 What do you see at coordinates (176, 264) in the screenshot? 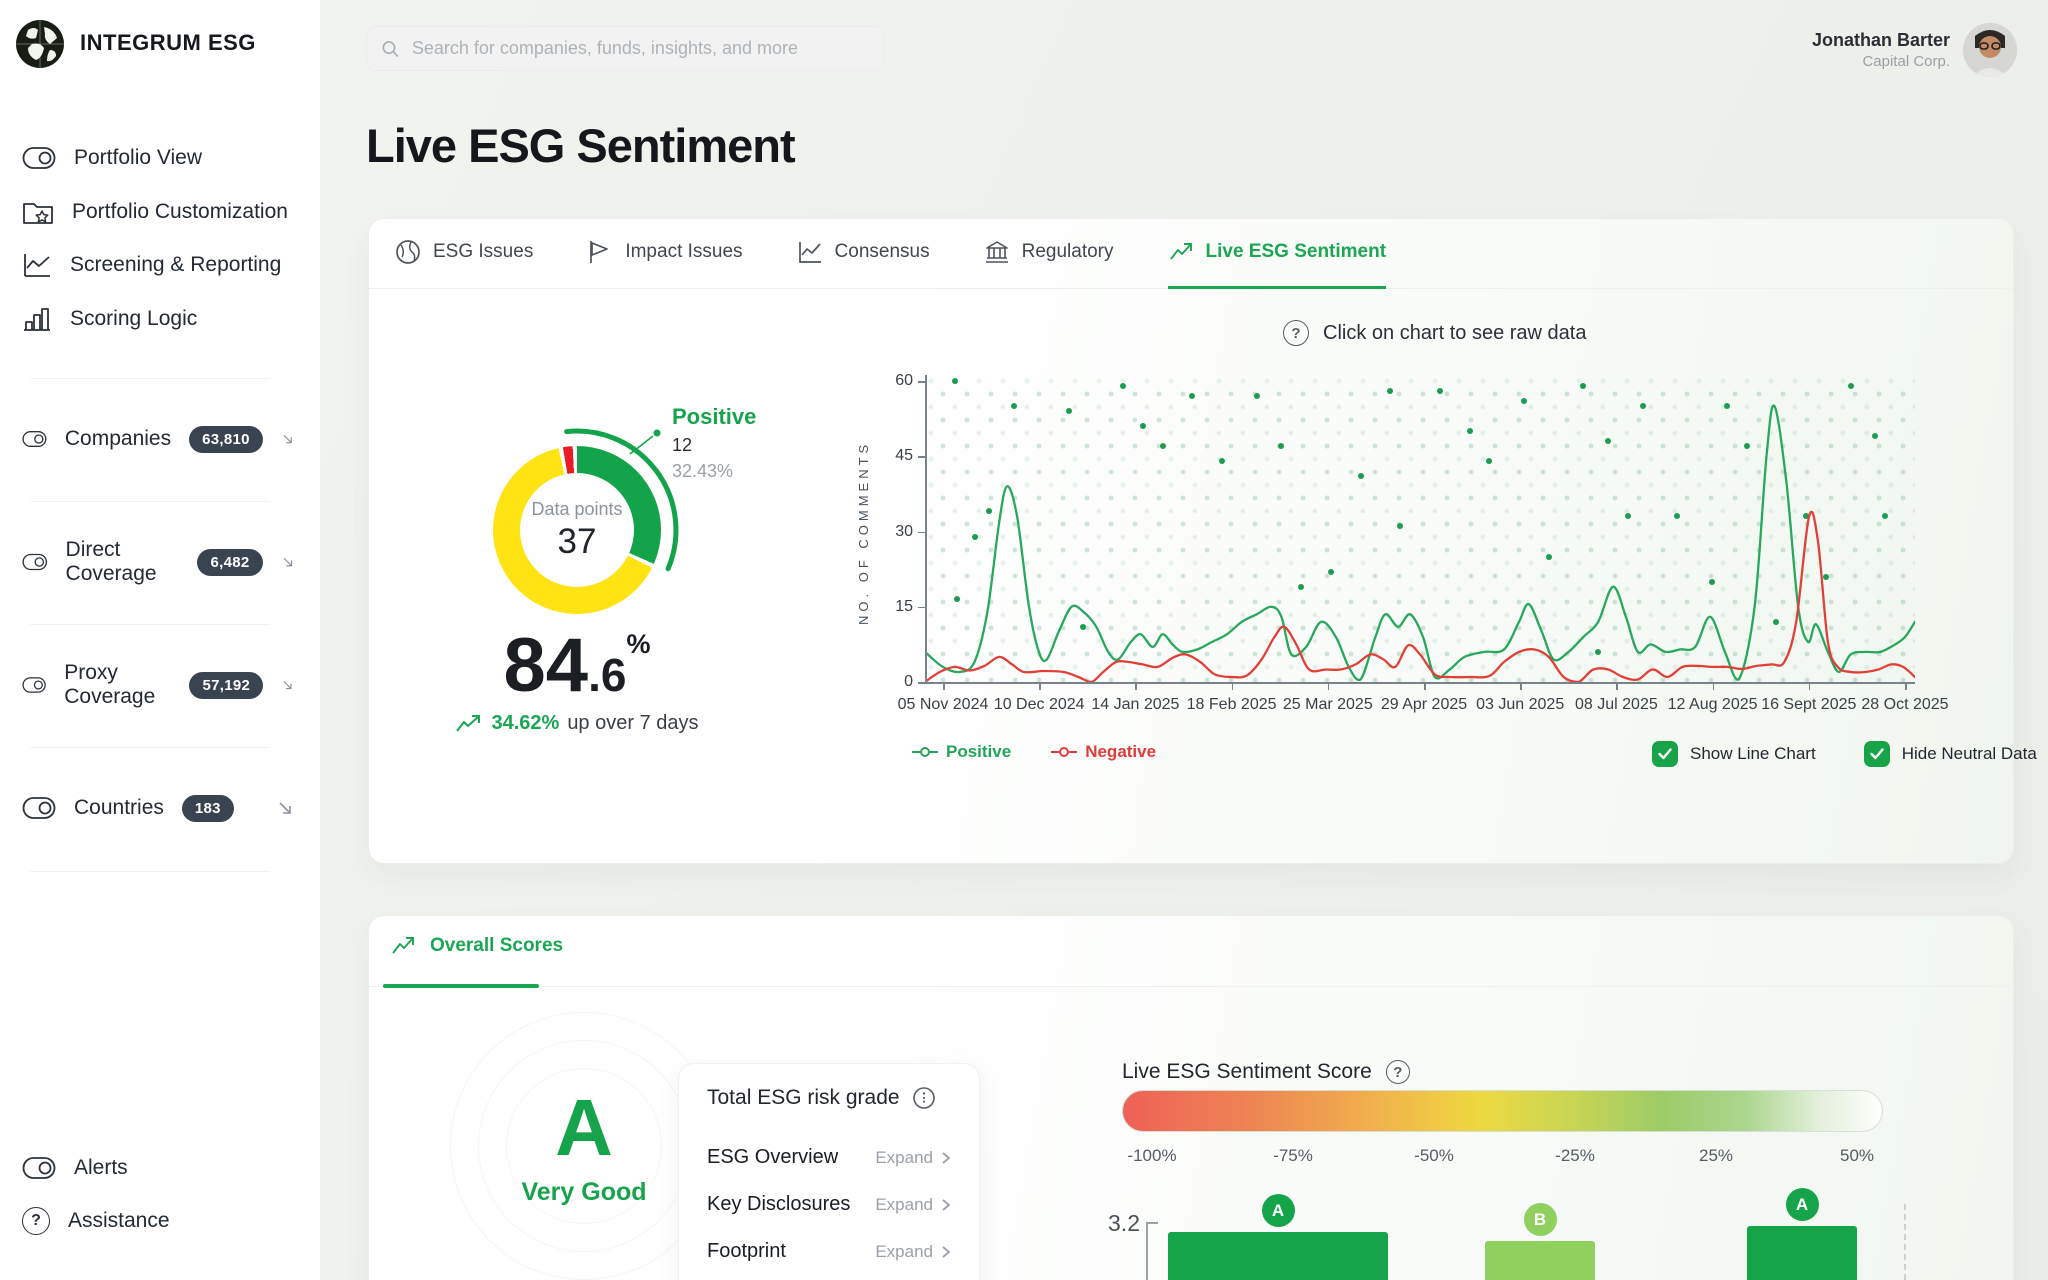
I see `sidebar-item-label: Screening & Reporting` at bounding box center [176, 264].